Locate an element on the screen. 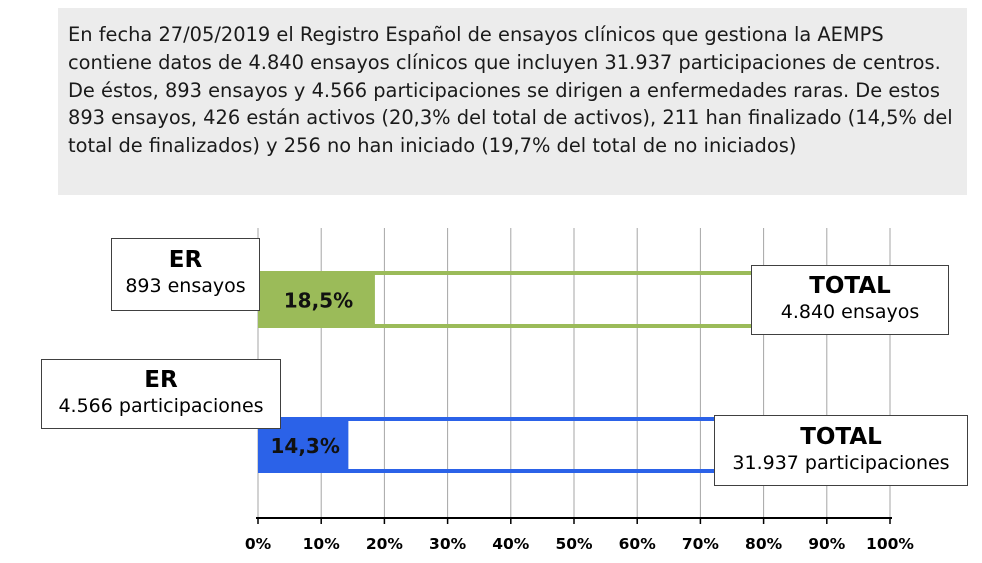 This screenshot has width=982, height=563. callout-er-participations: ER 4.566 participaciones is located at coordinates (161, 394).